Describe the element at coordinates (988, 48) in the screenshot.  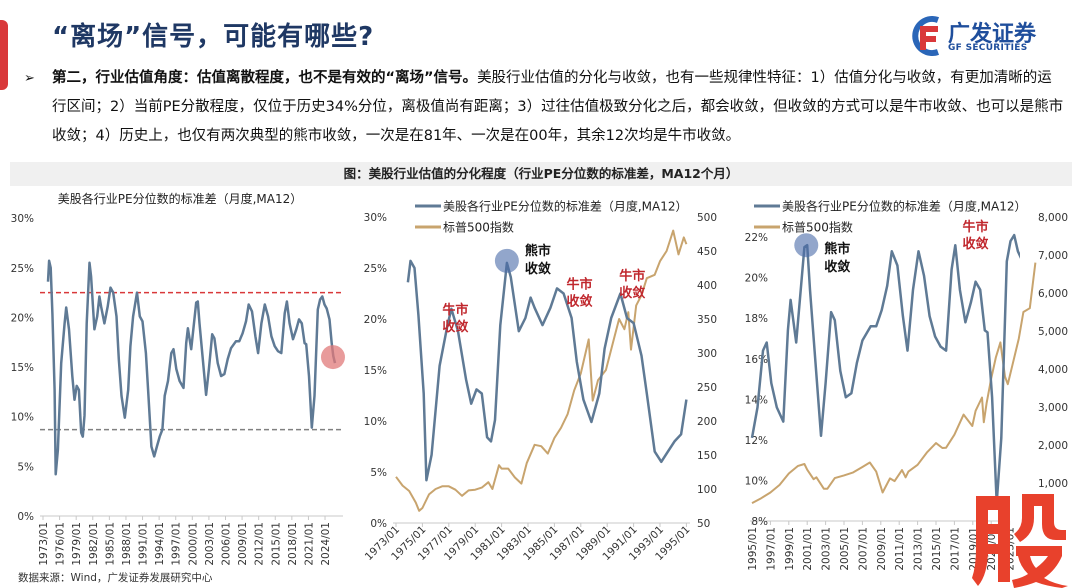
I see `logo-text-en: GF SECURITIES` at that location.